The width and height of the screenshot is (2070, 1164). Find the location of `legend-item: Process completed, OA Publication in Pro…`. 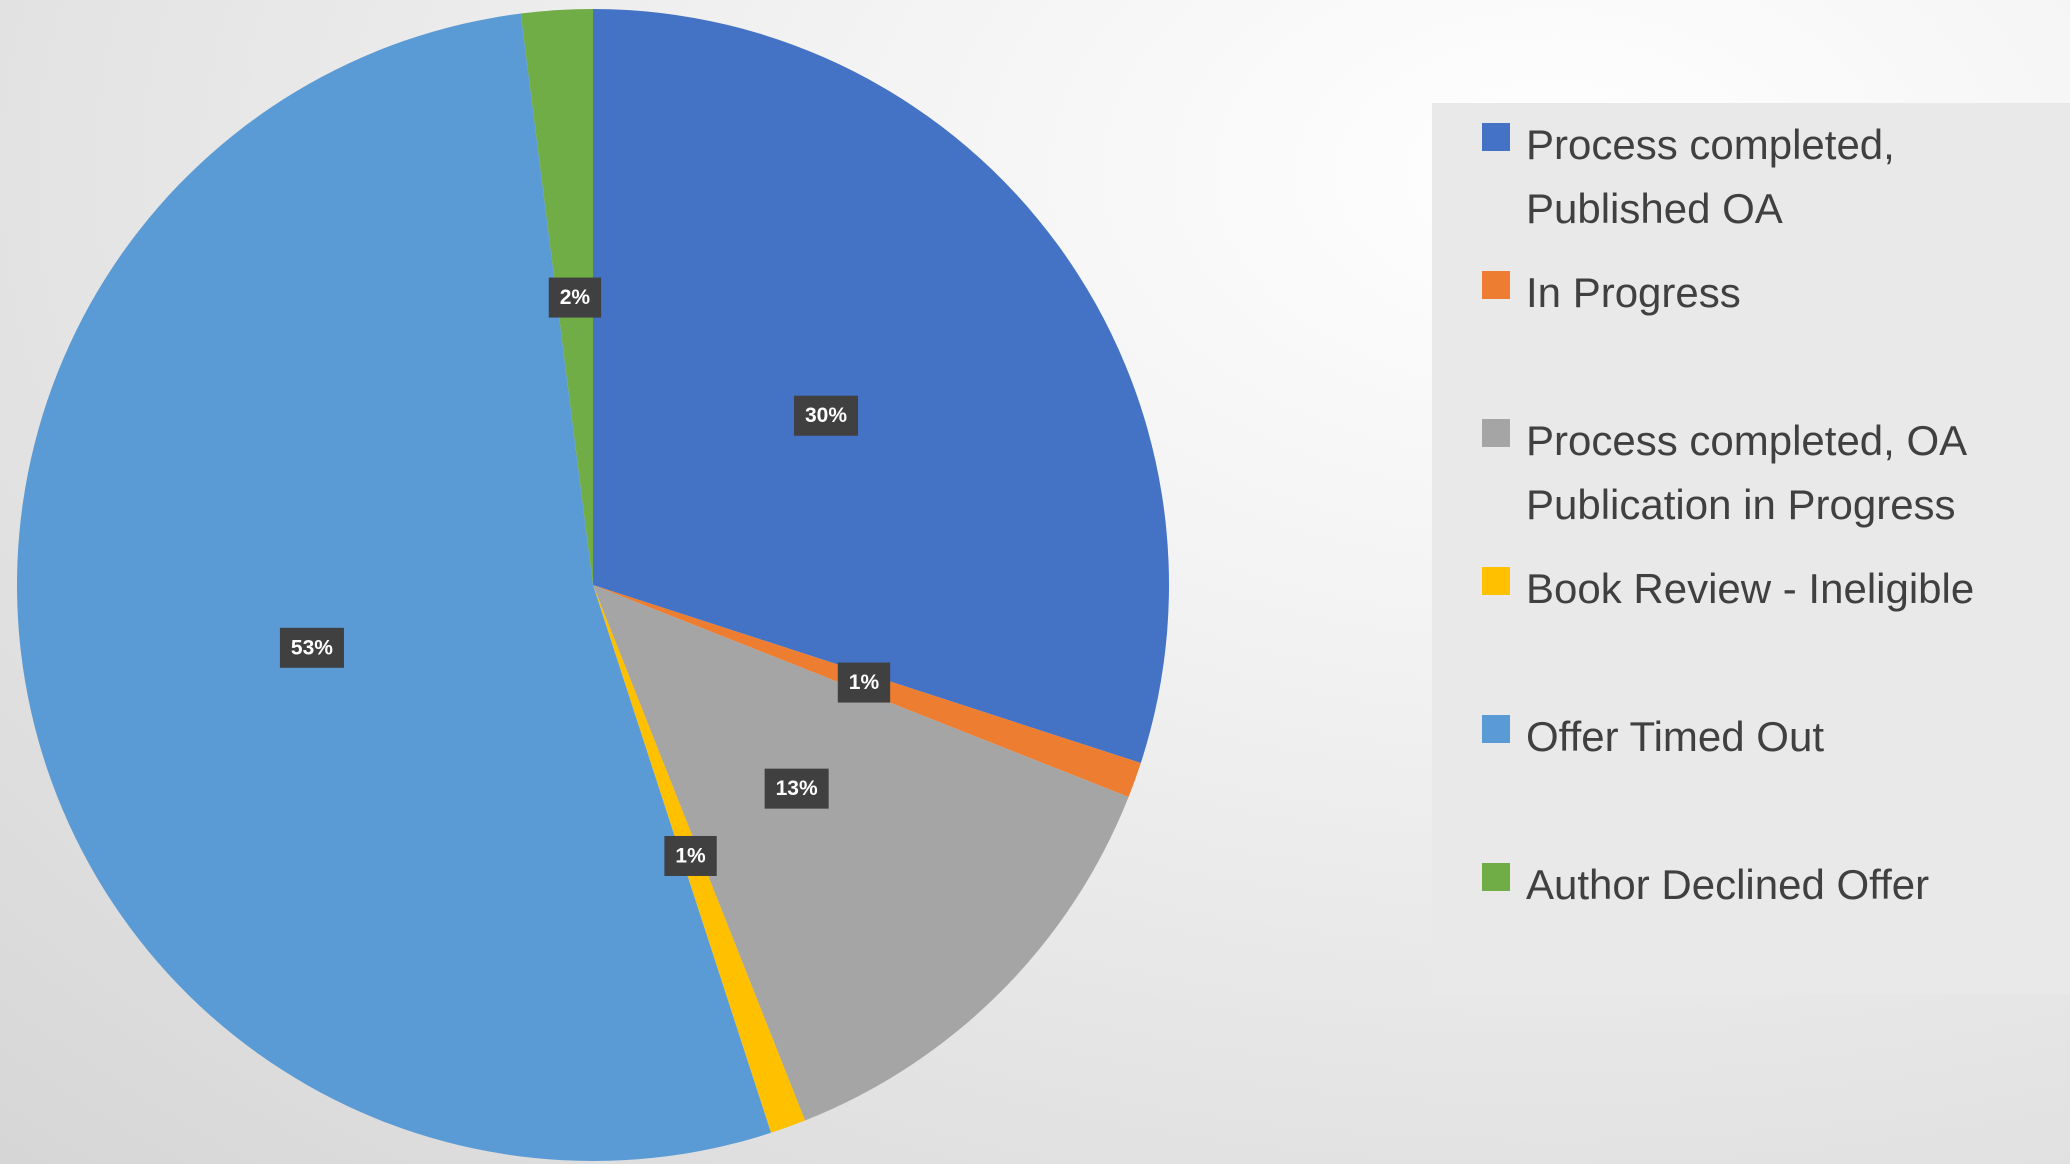

legend-item: Process completed, OA Publication in Pro… is located at coordinates (1767, 473).